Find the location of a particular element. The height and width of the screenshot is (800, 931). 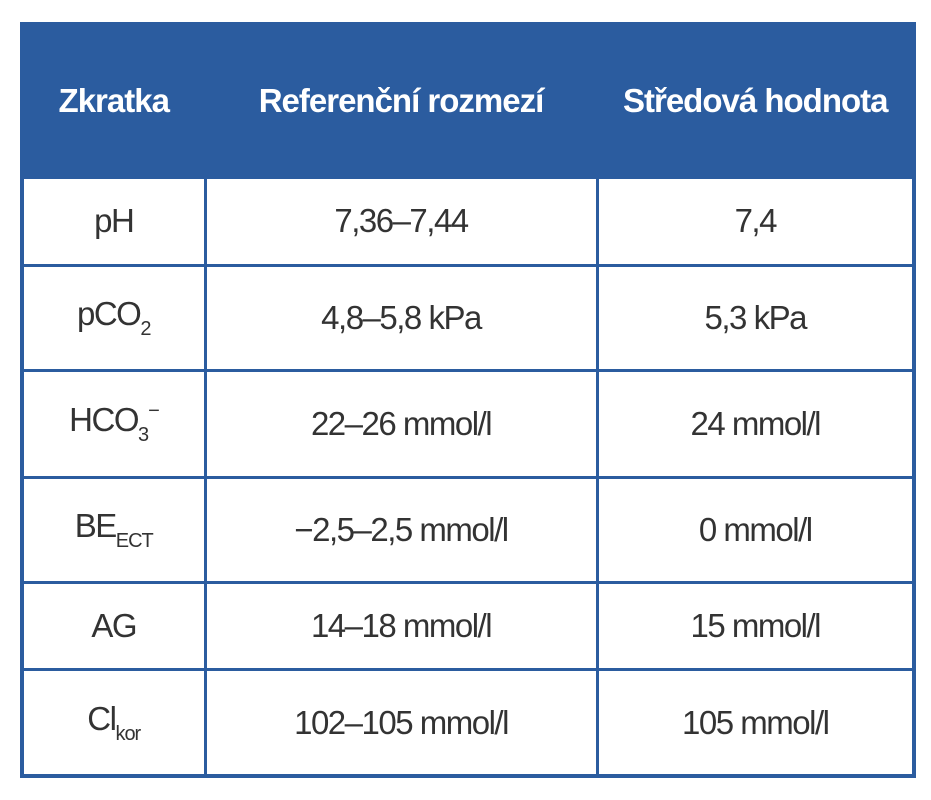

table-cell: 22–26 mmol/l is located at coordinates (401, 423).